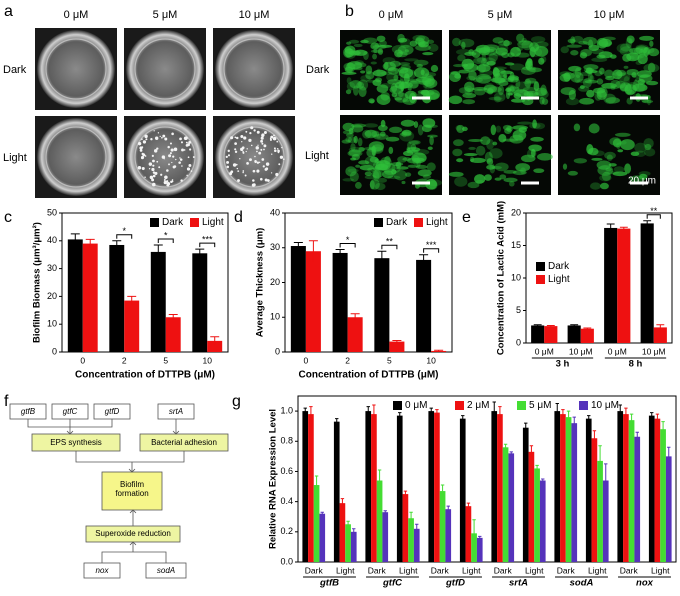 The width and height of the screenshot is (680, 596). What do you see at coordinates (166, 235) in the screenshot?
I see `significance-label: *` at bounding box center [166, 235].